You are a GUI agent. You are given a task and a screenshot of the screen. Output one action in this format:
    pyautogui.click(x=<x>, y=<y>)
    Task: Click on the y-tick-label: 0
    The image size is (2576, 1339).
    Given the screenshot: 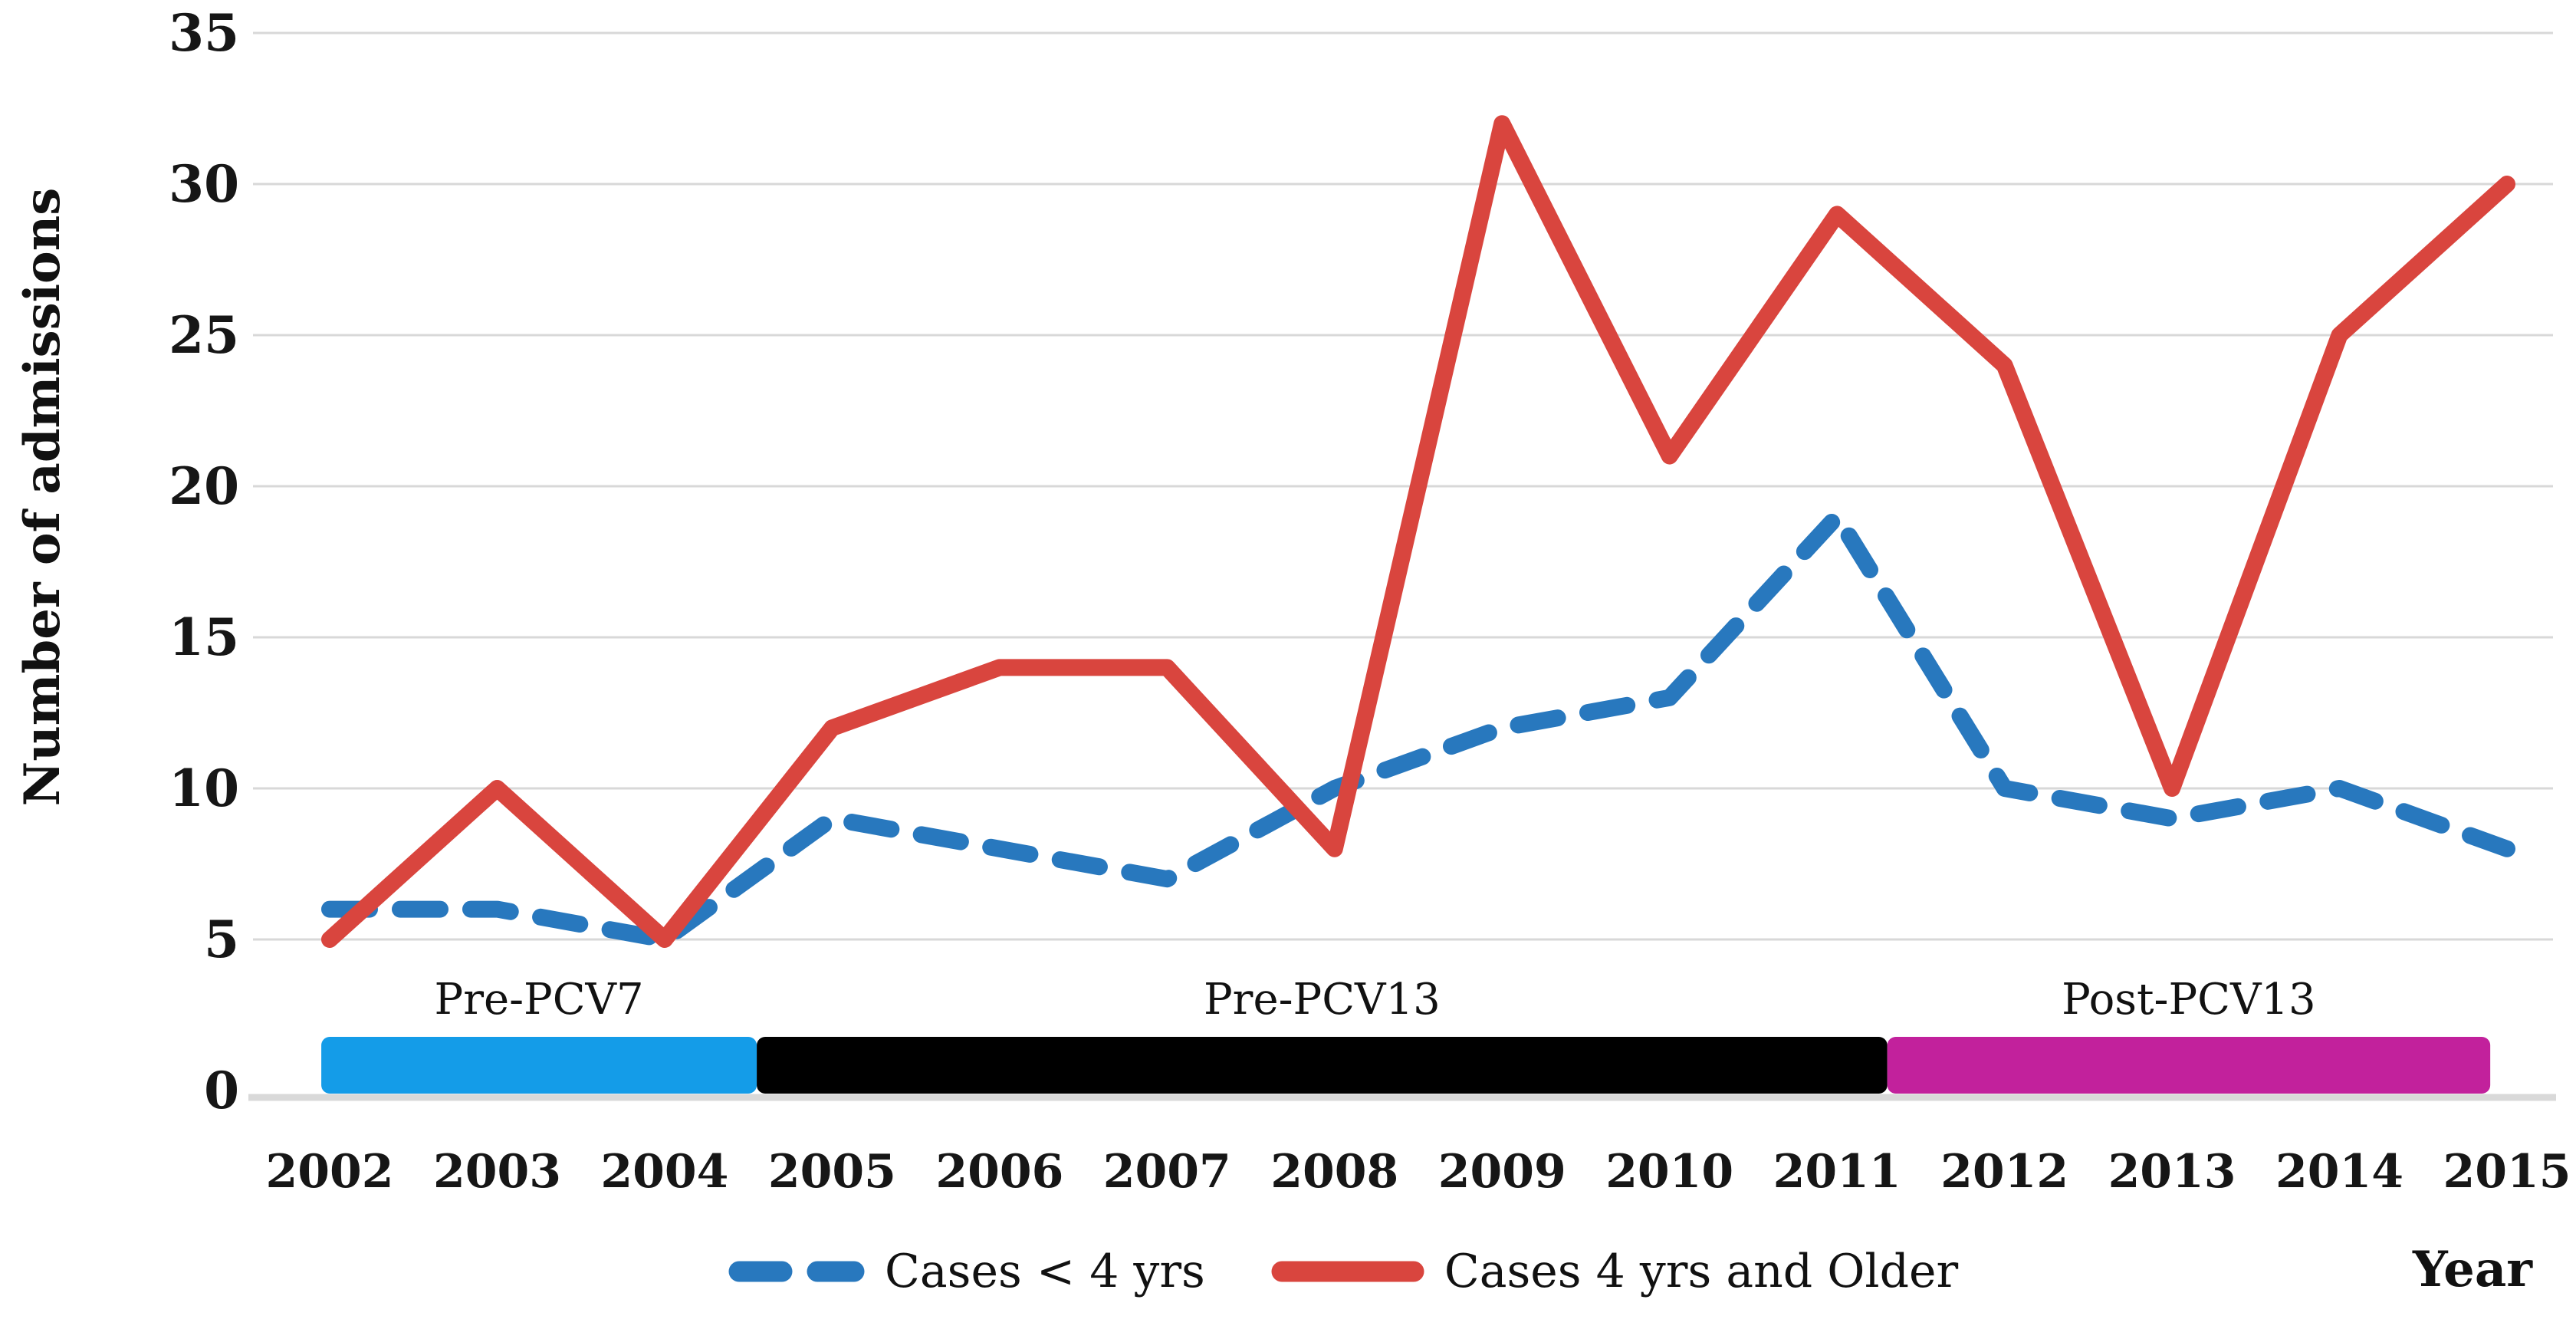 What is the action you would take?
    pyautogui.click(x=222, y=1090)
    